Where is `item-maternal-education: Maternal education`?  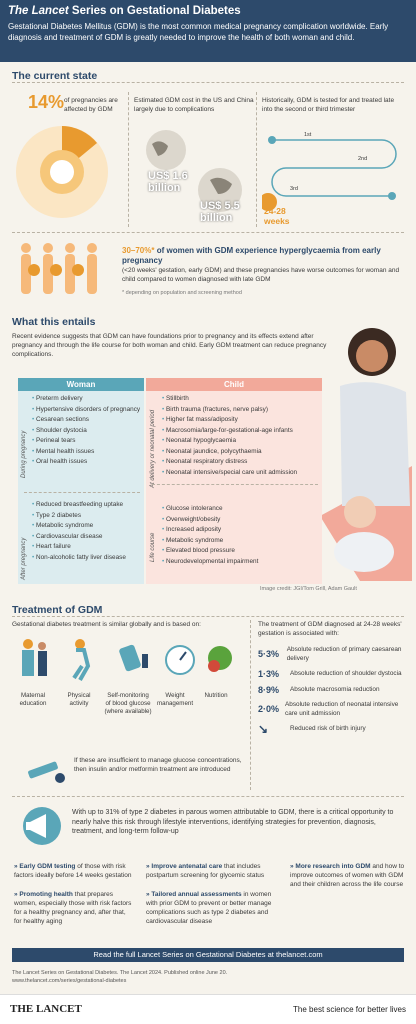 item-maternal-education: Maternal education is located at coordinates (33, 699).